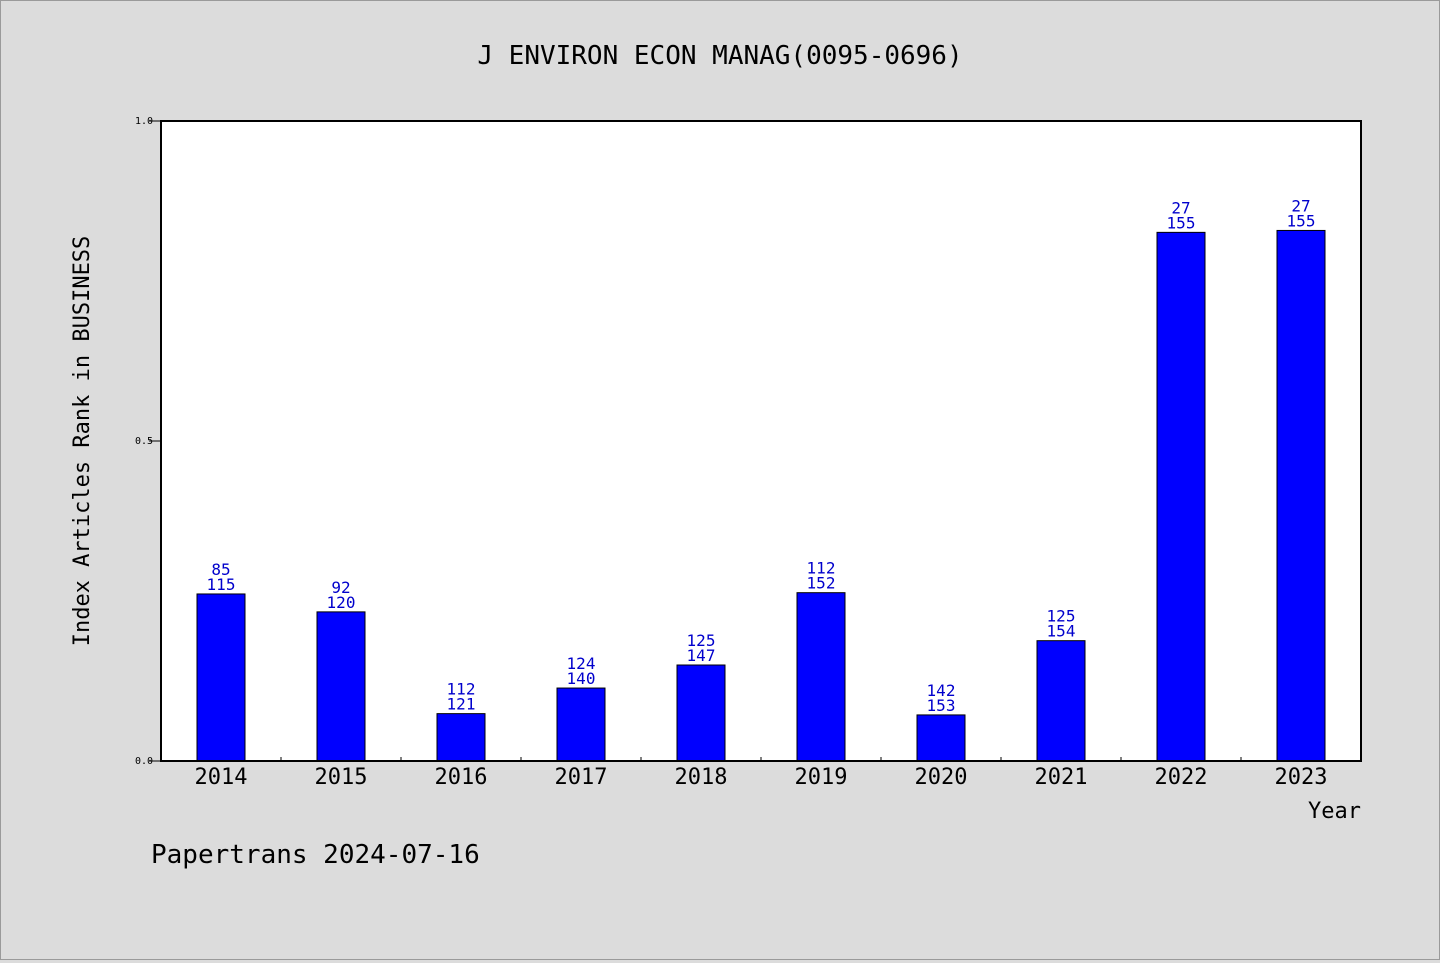 Image resolution: width=1440 pixels, height=963 pixels. What do you see at coordinates (1061, 631) in the screenshot?
I see `bar-label-bottom: 154` at bounding box center [1061, 631].